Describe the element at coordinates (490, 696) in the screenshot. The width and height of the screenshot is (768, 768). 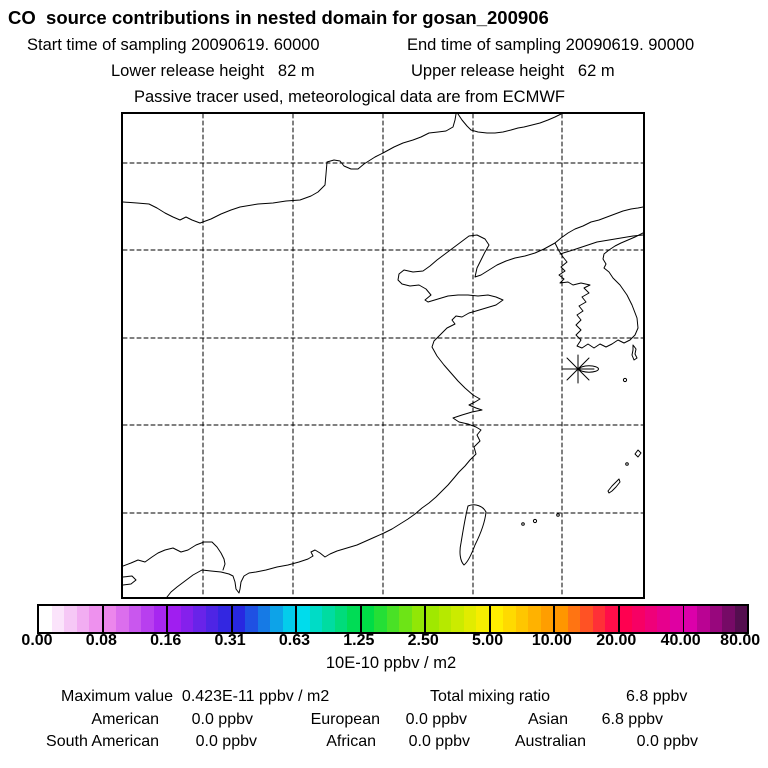
I see `total-mixing-ratio-label: Total mixing ratio` at that location.